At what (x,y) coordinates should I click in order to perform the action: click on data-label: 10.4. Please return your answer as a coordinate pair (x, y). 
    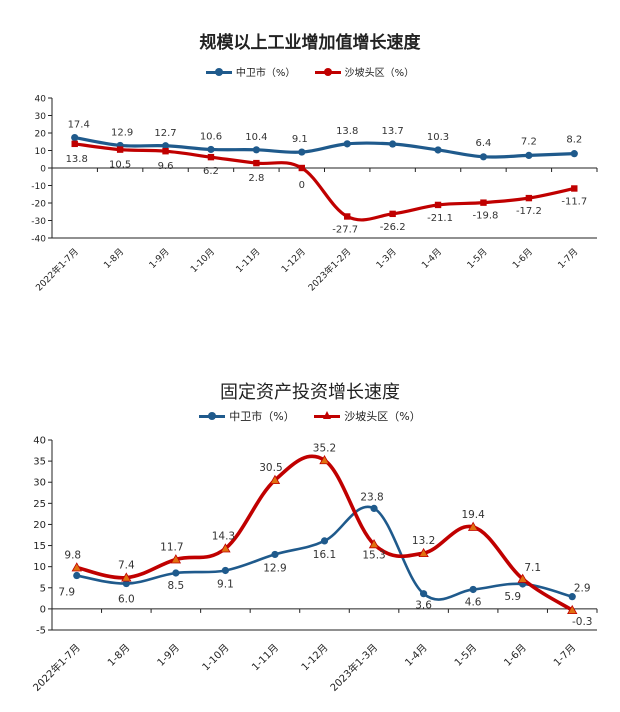
    Looking at the image, I should click on (256, 137).